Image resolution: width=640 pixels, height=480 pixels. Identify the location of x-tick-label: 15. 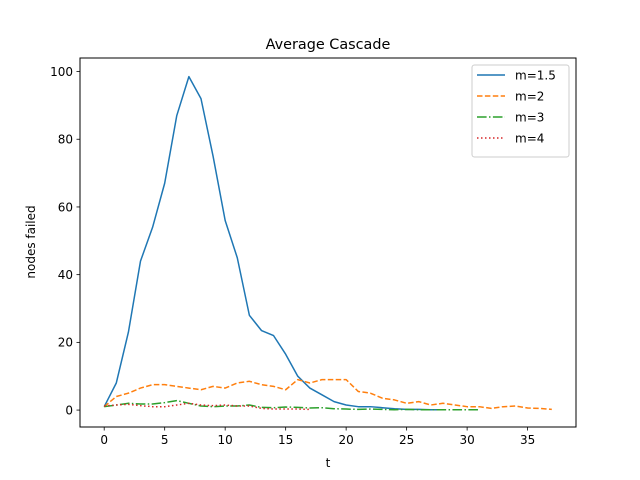
(285, 440).